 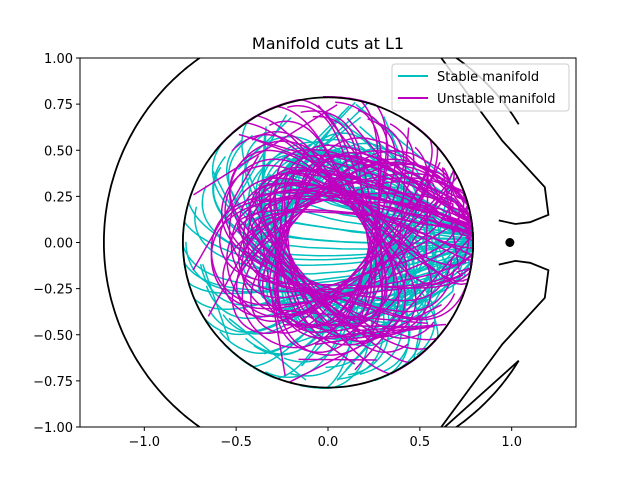 I want to click on legend-unstable-label: Unstable manifold, so click(x=496, y=99).